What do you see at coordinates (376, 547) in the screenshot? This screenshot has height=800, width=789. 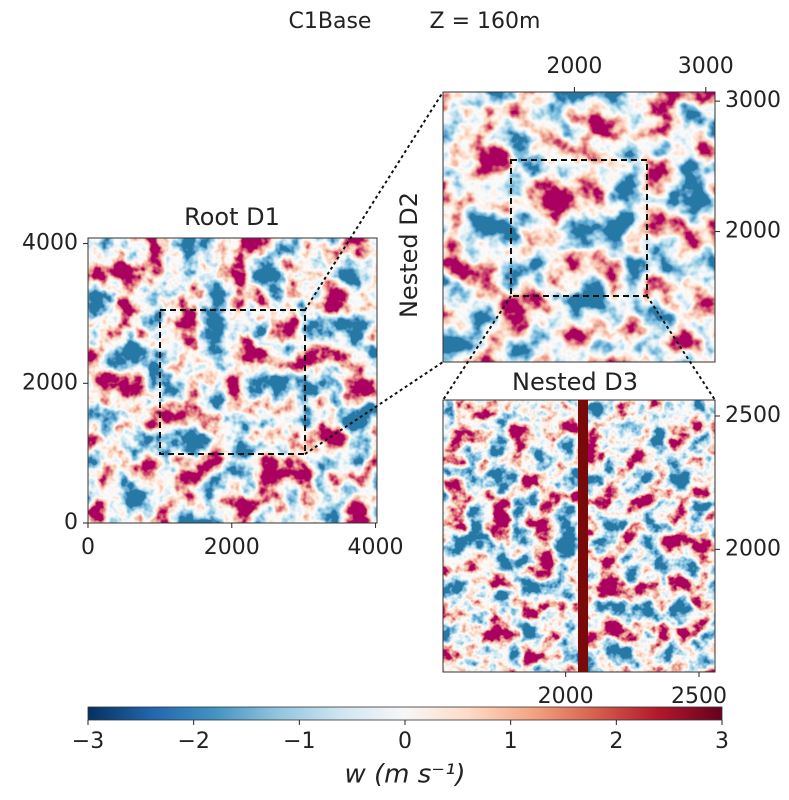 I see `x-tick-label: 4000` at bounding box center [376, 547].